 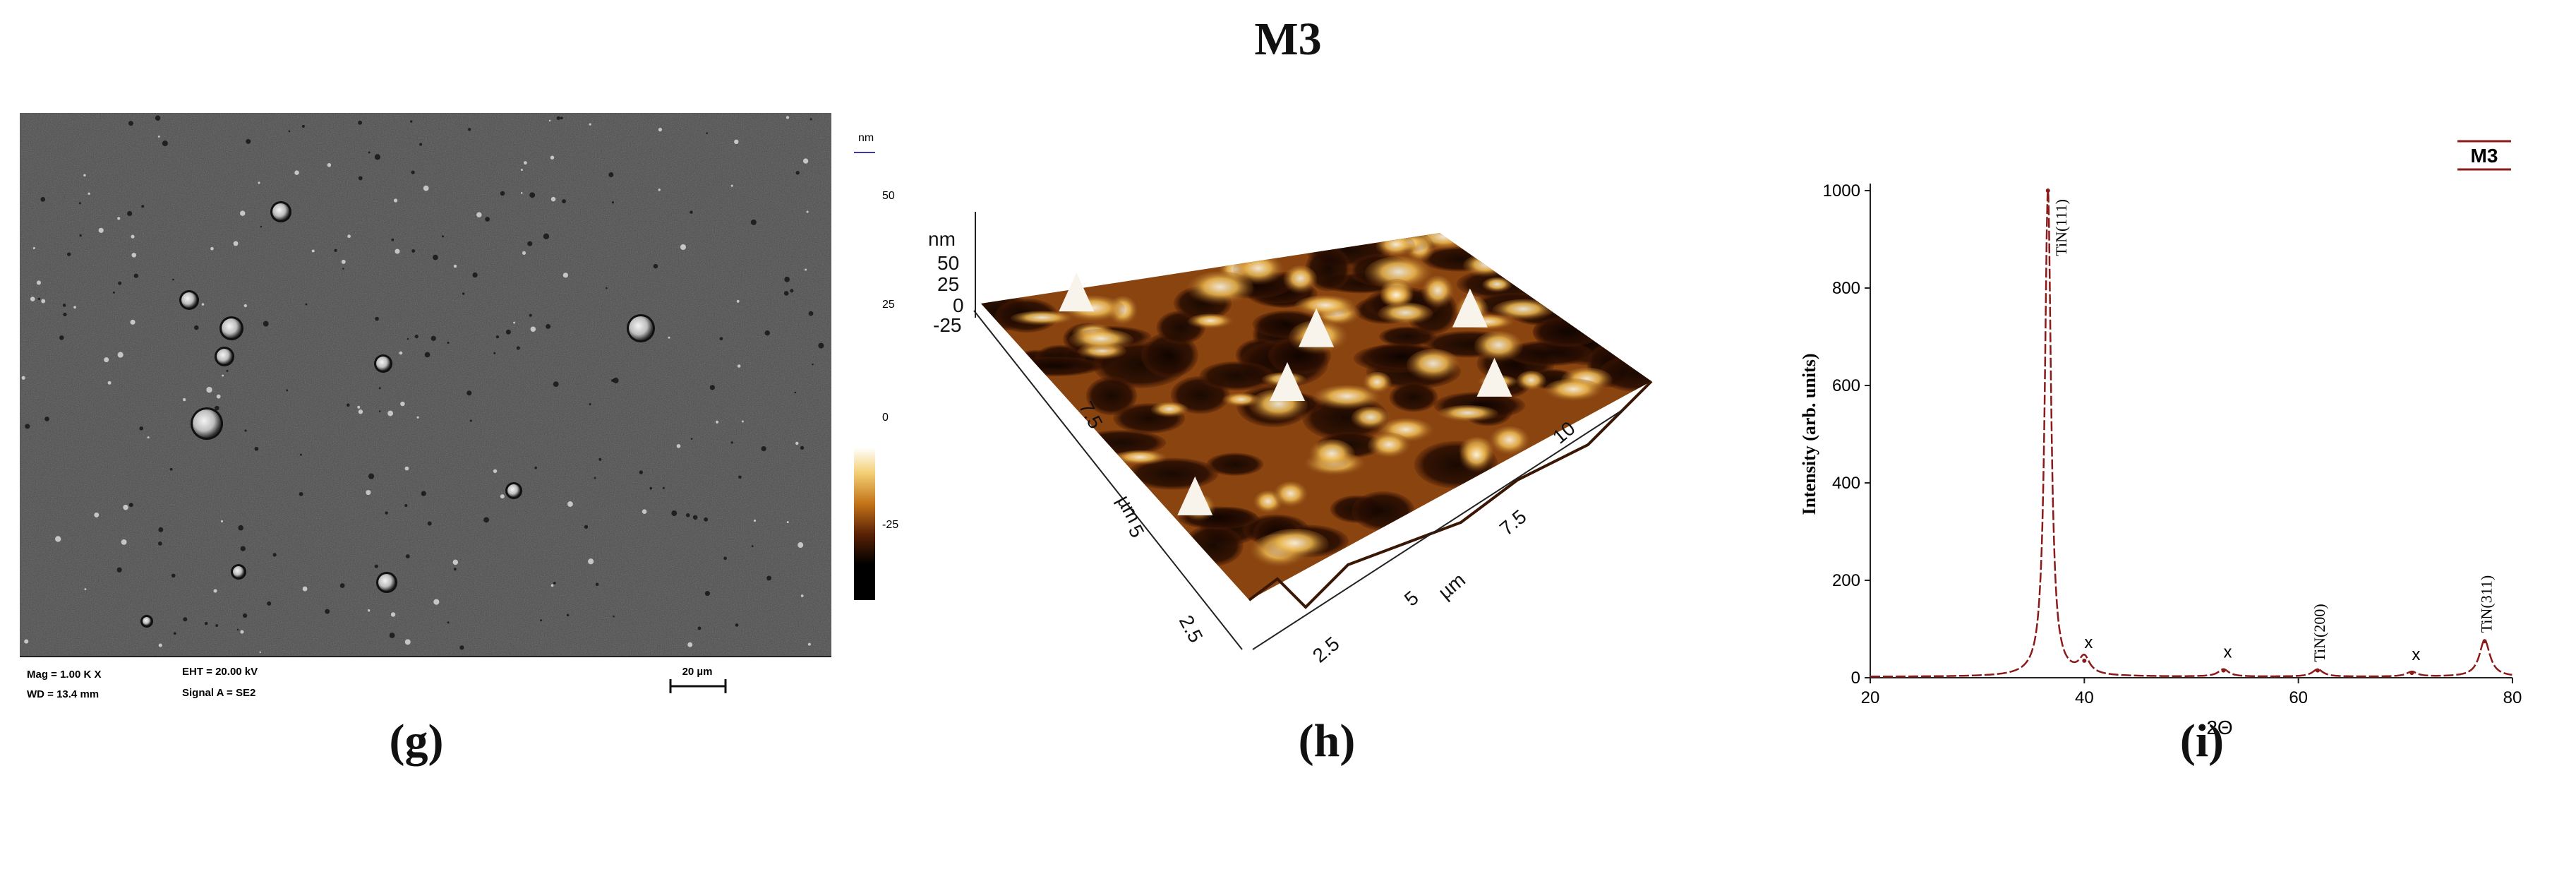 I want to click on panel-label-i: (i), so click(x=2202, y=741).